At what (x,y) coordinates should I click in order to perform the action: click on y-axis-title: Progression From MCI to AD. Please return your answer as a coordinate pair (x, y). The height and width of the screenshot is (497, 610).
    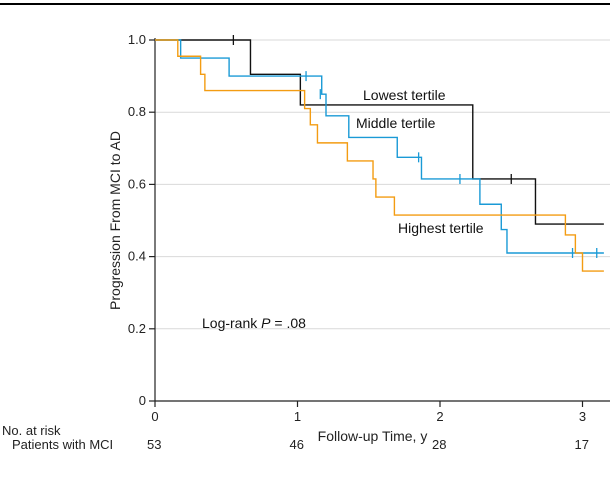
    Looking at the image, I should click on (115, 220).